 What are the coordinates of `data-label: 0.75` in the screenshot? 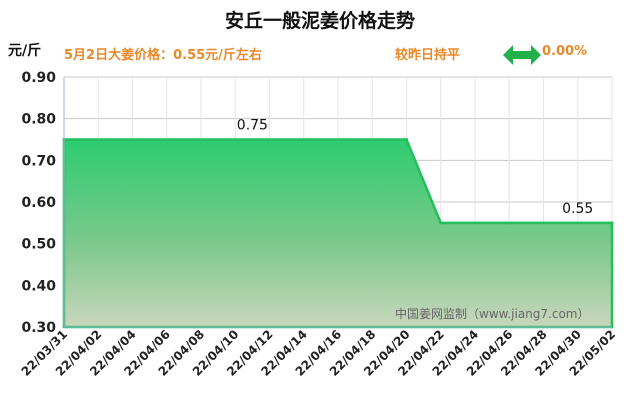 It's located at (252, 126).